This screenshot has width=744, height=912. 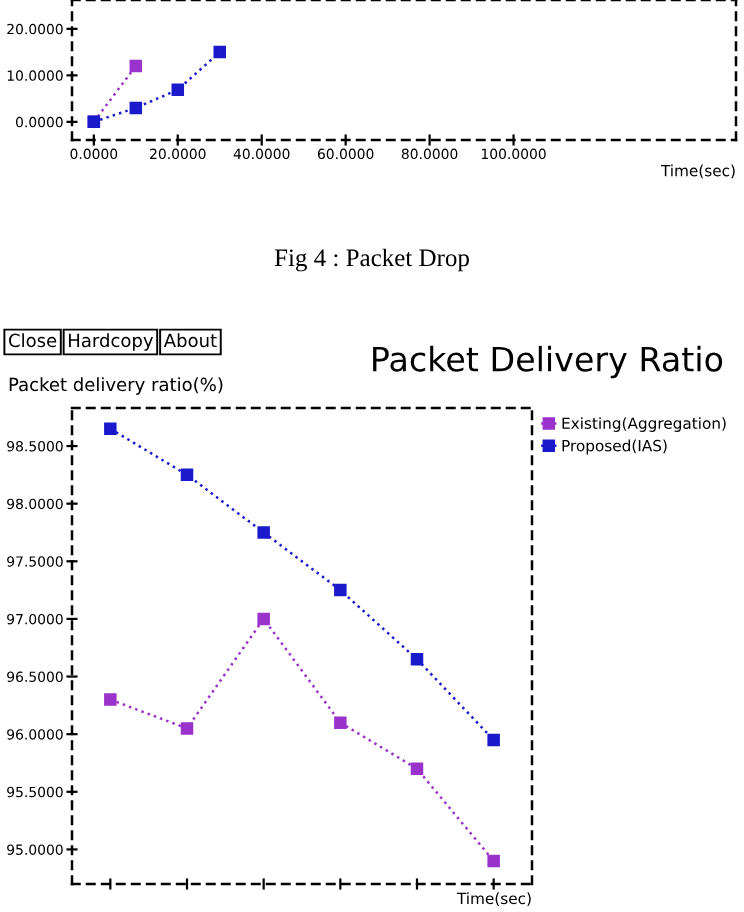 I want to click on text: Close, so click(x=33, y=340).